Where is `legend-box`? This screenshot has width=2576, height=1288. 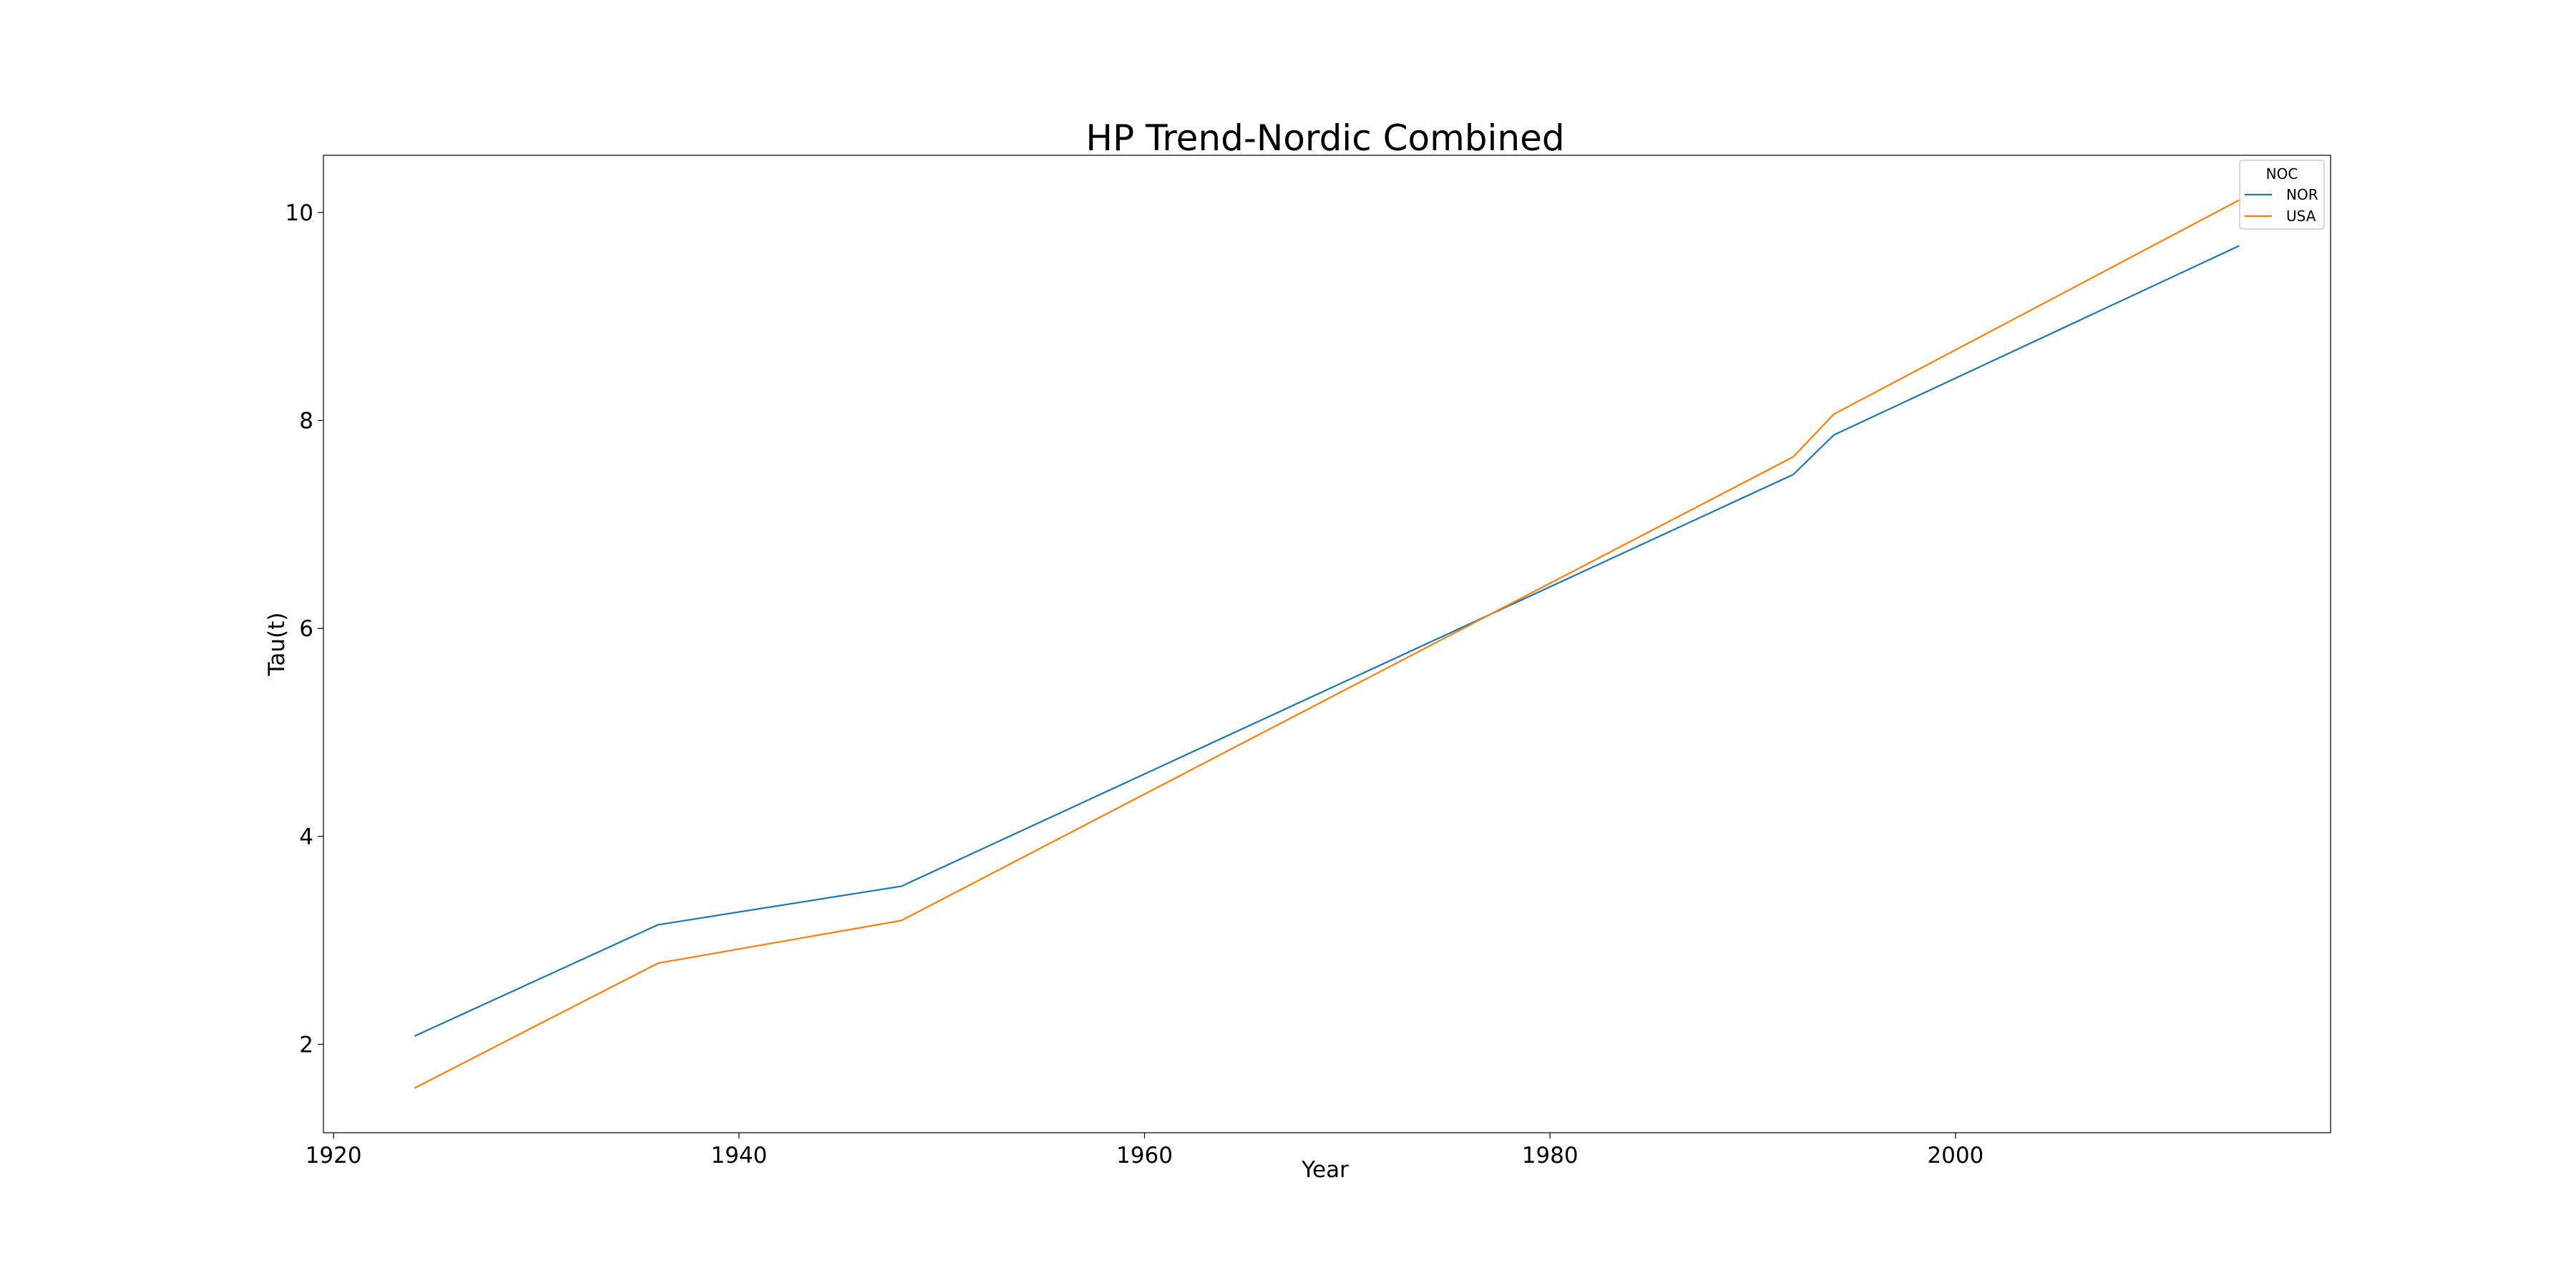 legend-box is located at coordinates (2282, 195).